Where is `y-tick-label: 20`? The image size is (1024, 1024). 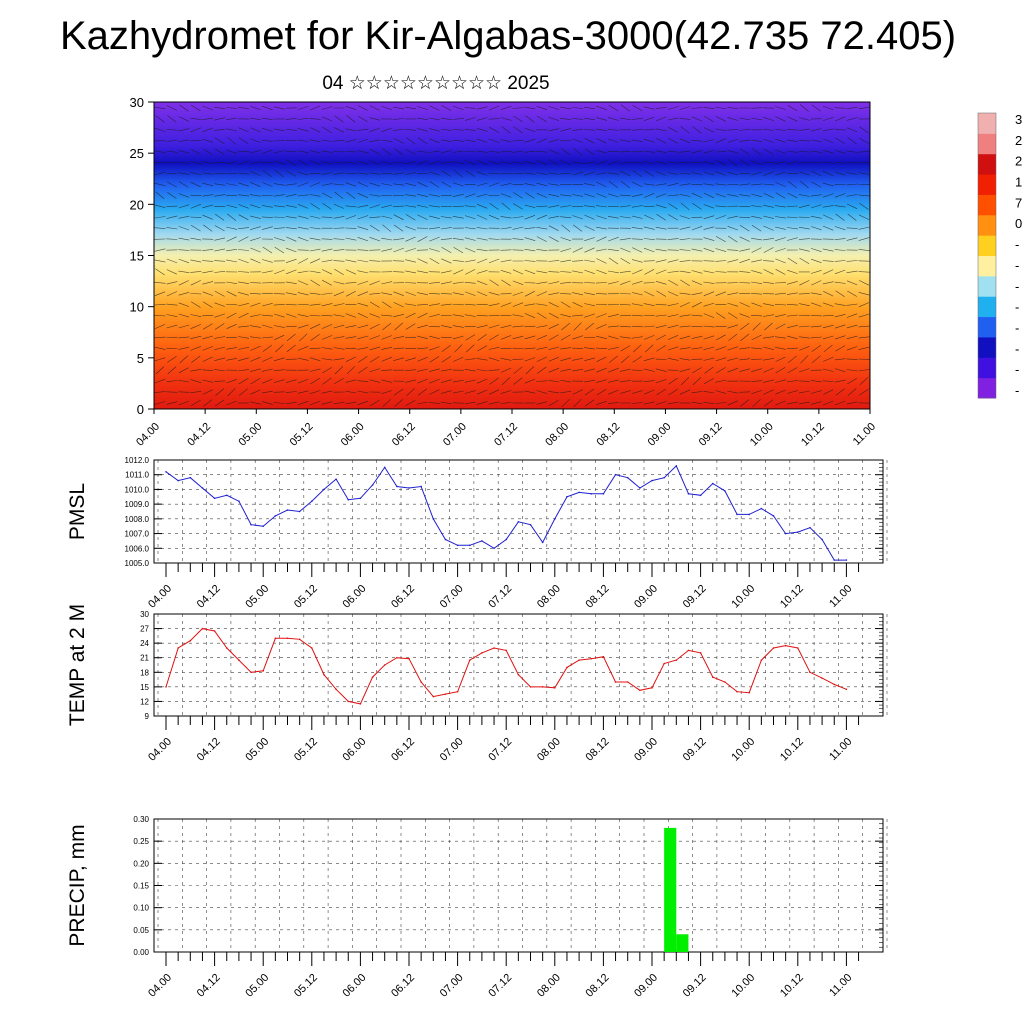 y-tick-label: 20 is located at coordinates (137, 204).